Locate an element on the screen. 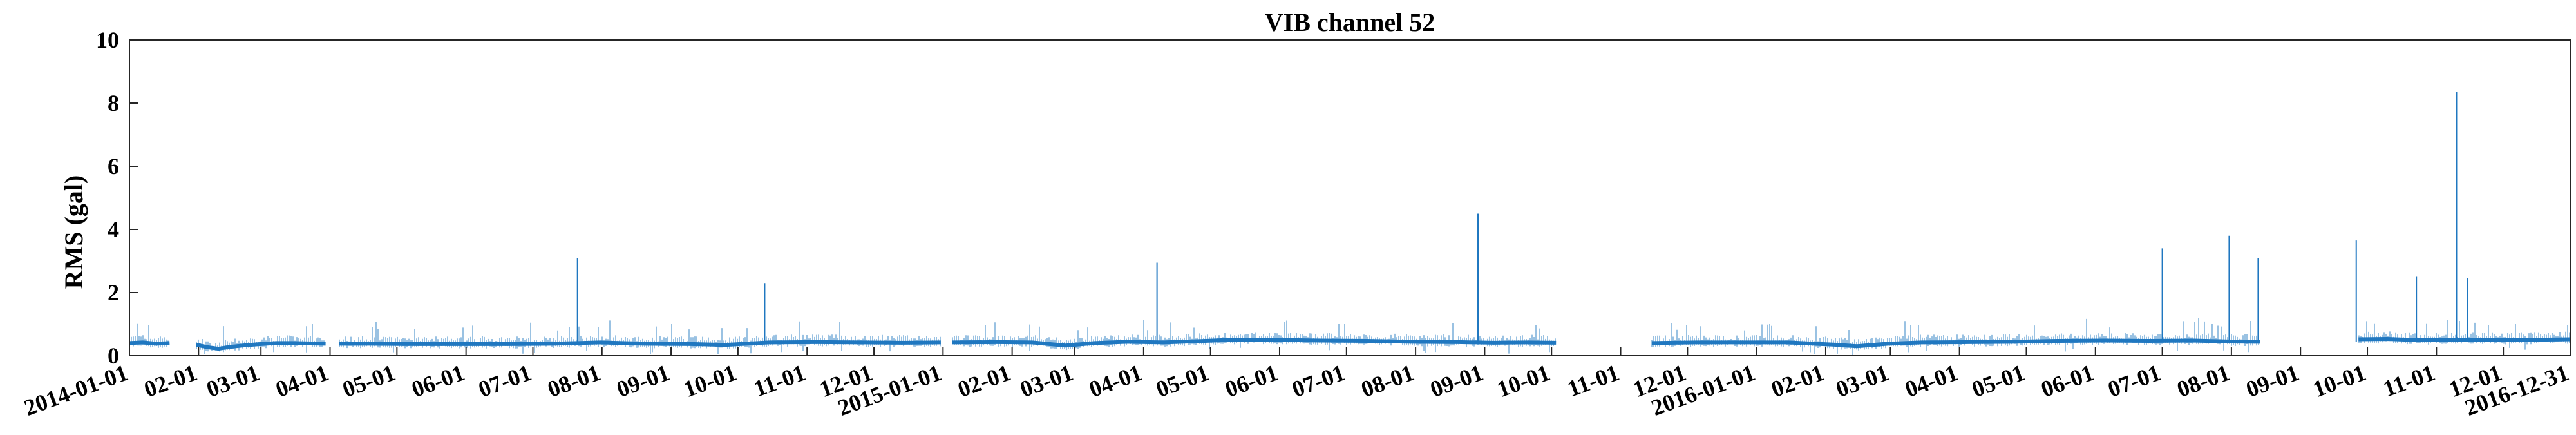  x-tick-label: 2014-01-01 is located at coordinates (76, 390).